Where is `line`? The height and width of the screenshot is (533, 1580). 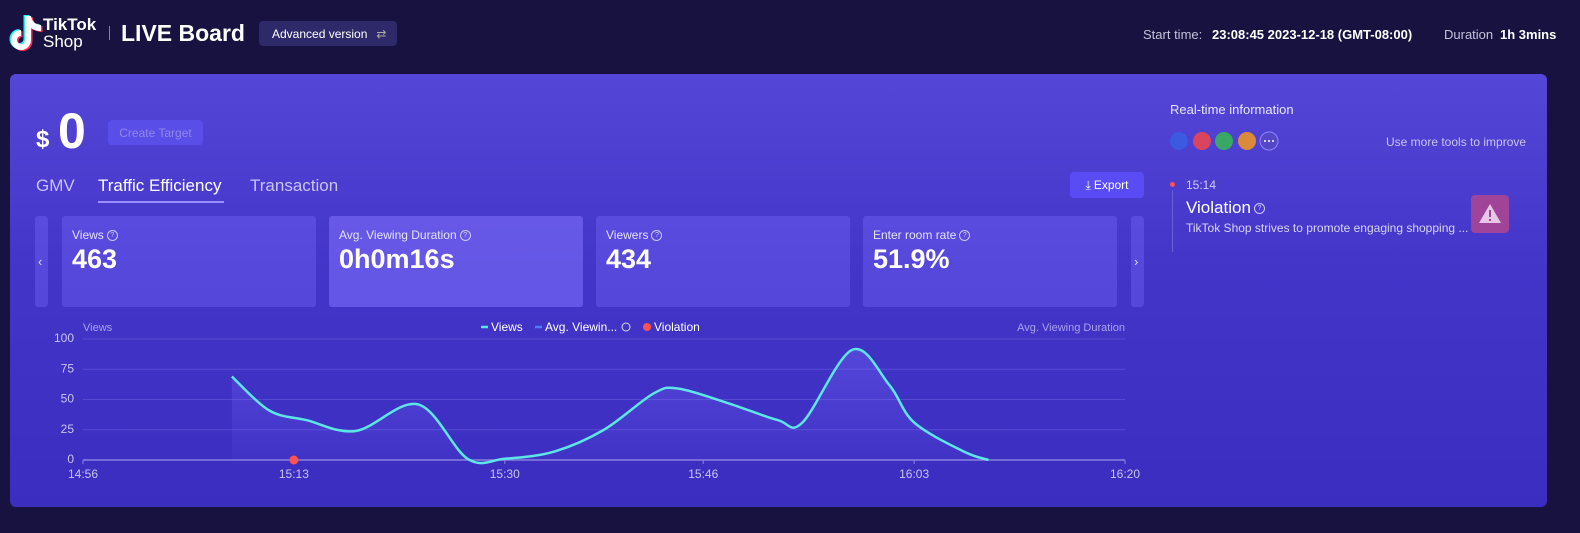 line is located at coordinates (610, 406).